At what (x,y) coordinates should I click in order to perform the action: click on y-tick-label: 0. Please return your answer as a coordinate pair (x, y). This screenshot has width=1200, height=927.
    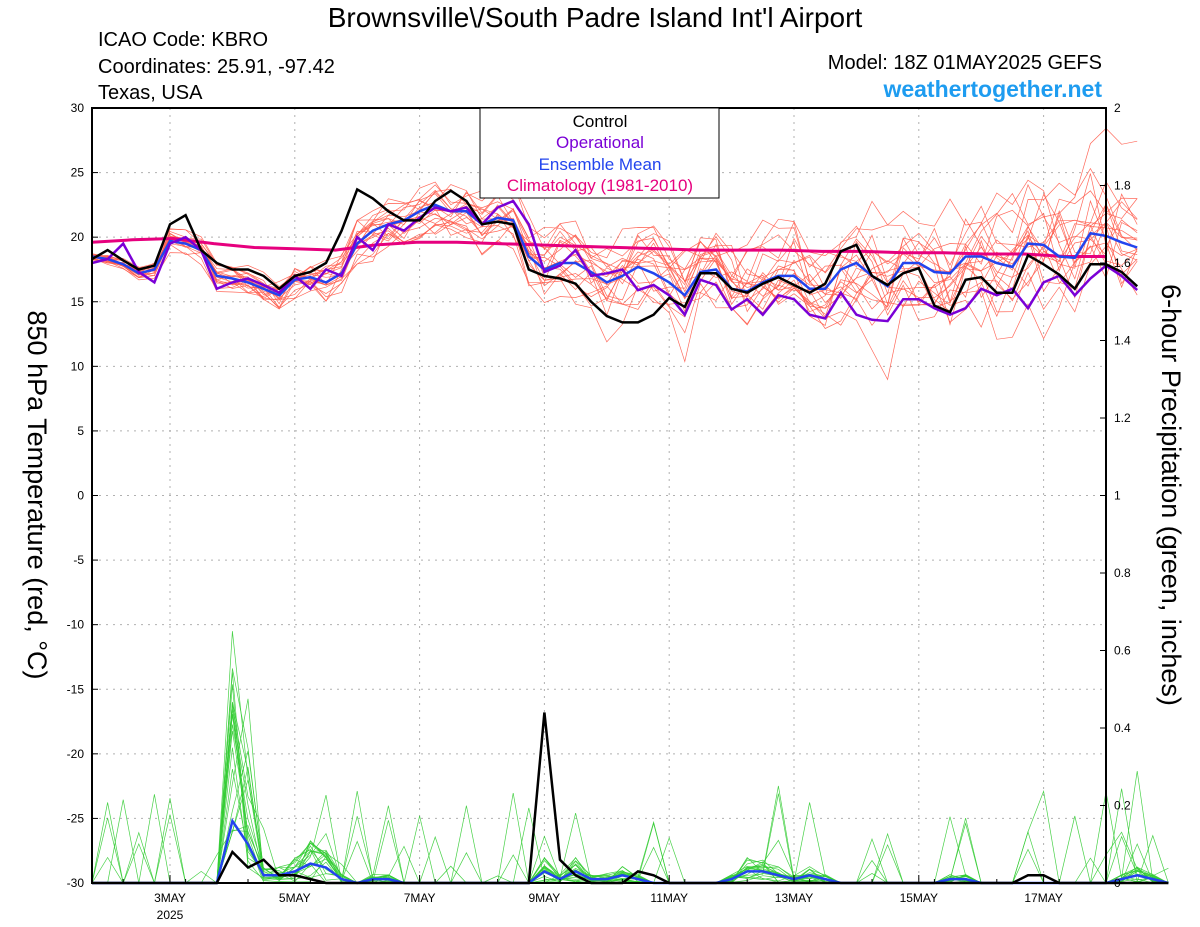
    Looking at the image, I should click on (80, 496).